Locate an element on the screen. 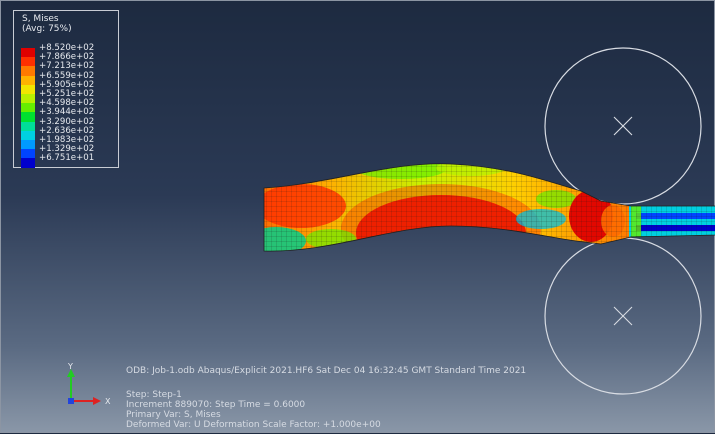  legend-value-label: +5.905e+02 is located at coordinates (67, 84).